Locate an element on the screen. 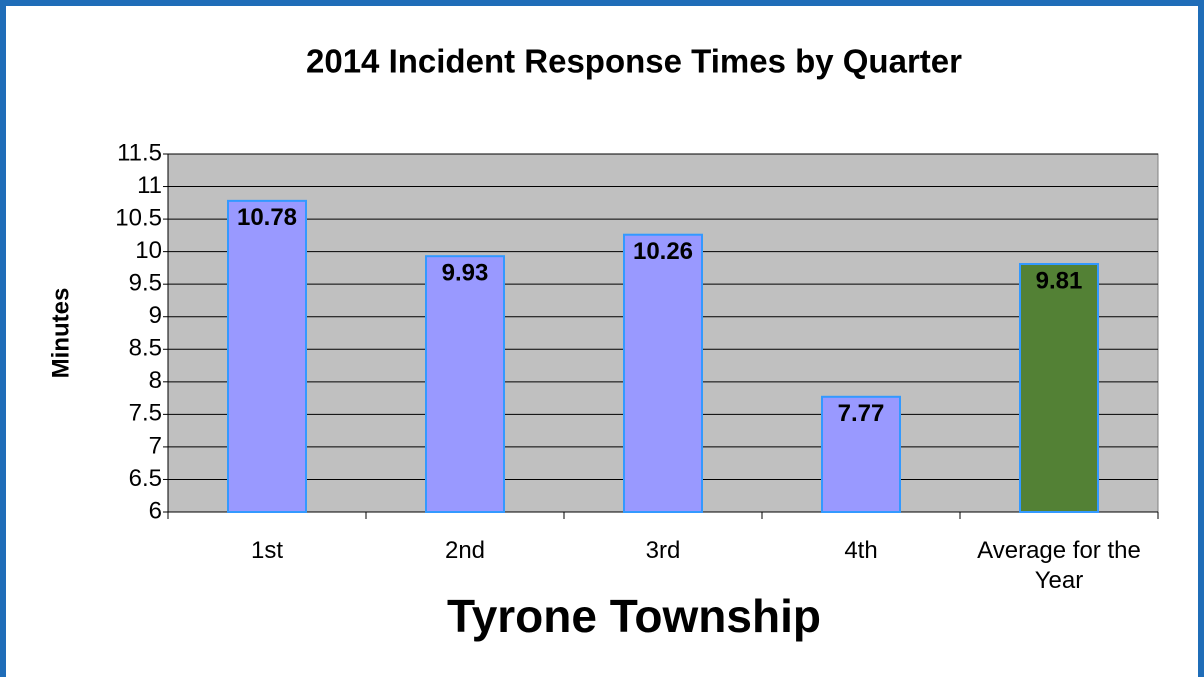 The image size is (1204, 677). y-tick-label: 11.5 is located at coordinates (139, 152).